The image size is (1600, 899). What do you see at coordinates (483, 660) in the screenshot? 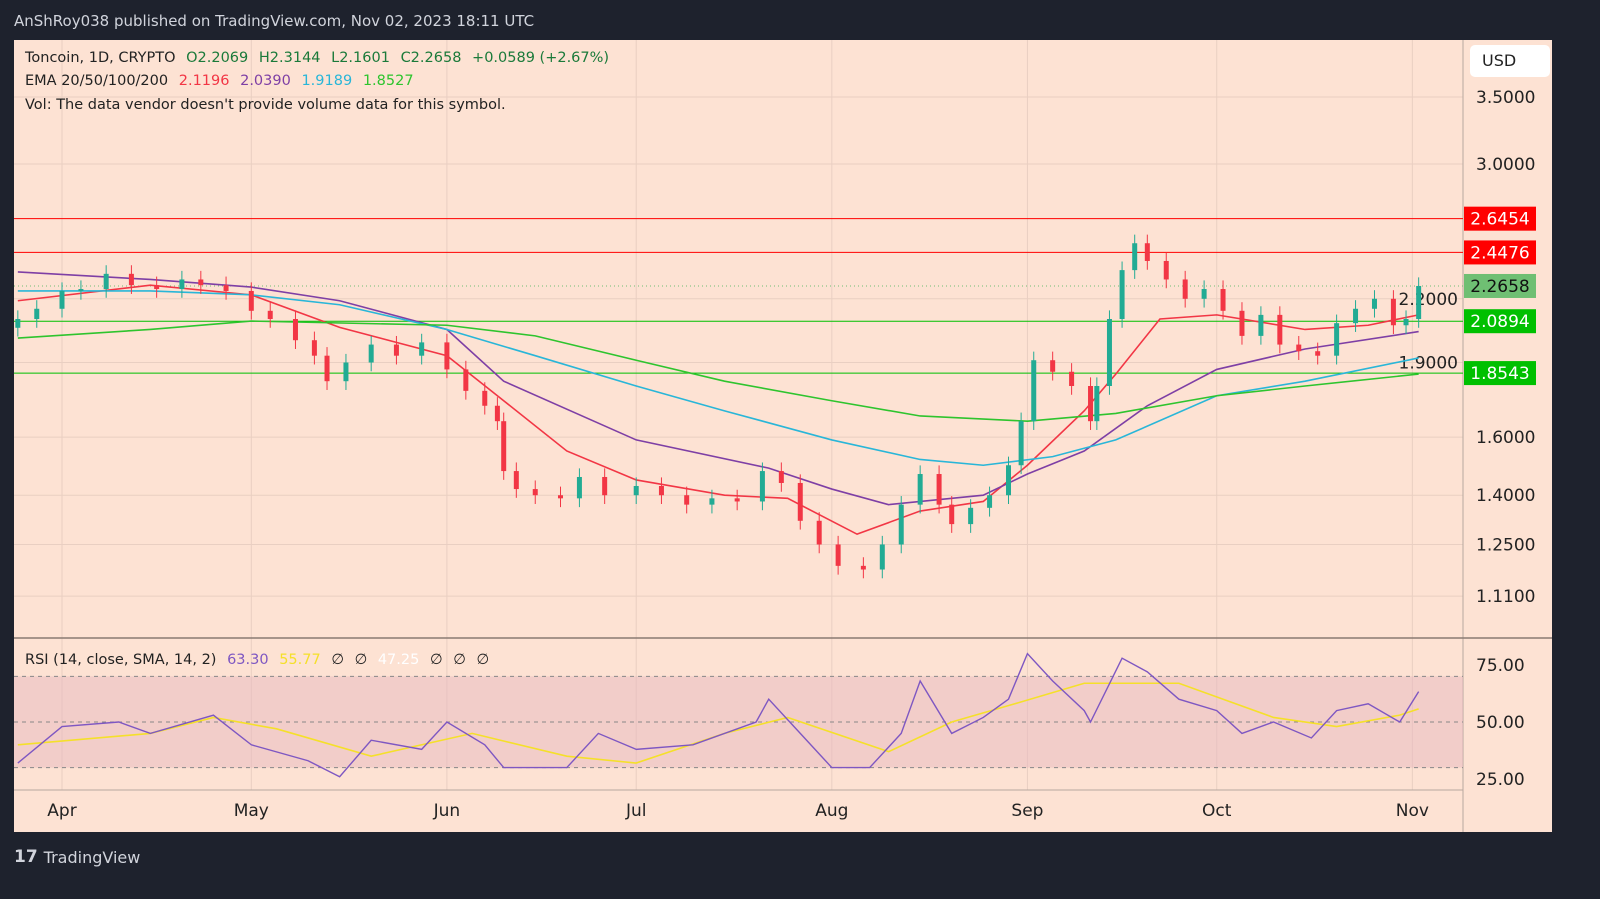
I see `rsi-extra-6: ∅` at bounding box center [483, 660].